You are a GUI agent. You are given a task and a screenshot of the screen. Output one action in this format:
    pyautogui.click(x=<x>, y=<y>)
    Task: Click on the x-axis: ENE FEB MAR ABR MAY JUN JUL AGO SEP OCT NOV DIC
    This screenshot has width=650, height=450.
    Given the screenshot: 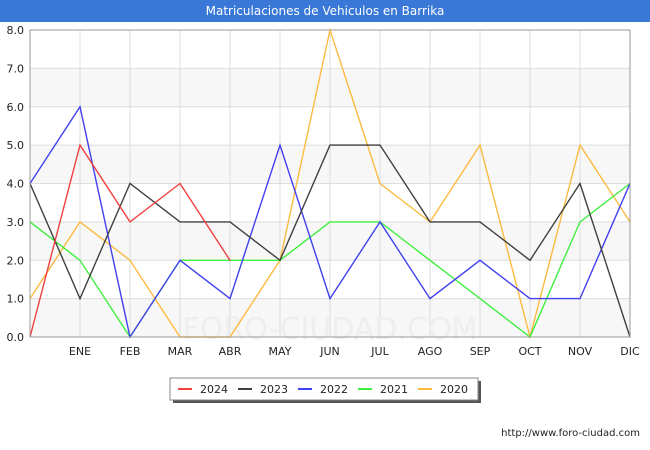 What is the action you would take?
    pyautogui.click(x=354, y=351)
    